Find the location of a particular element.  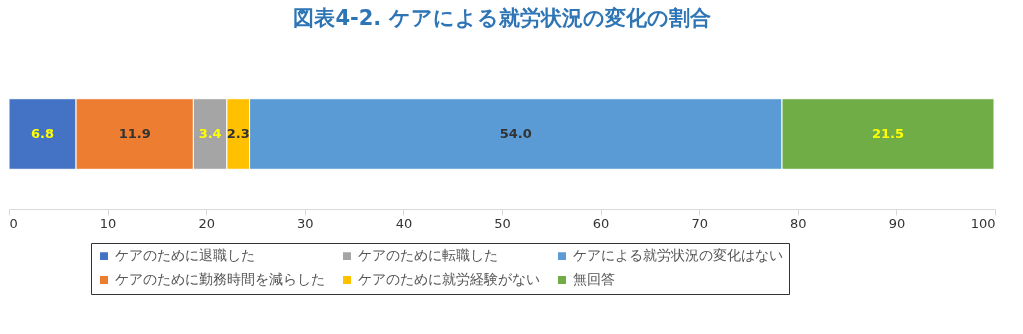

x-tick-label: 60 is located at coordinates (601, 223).